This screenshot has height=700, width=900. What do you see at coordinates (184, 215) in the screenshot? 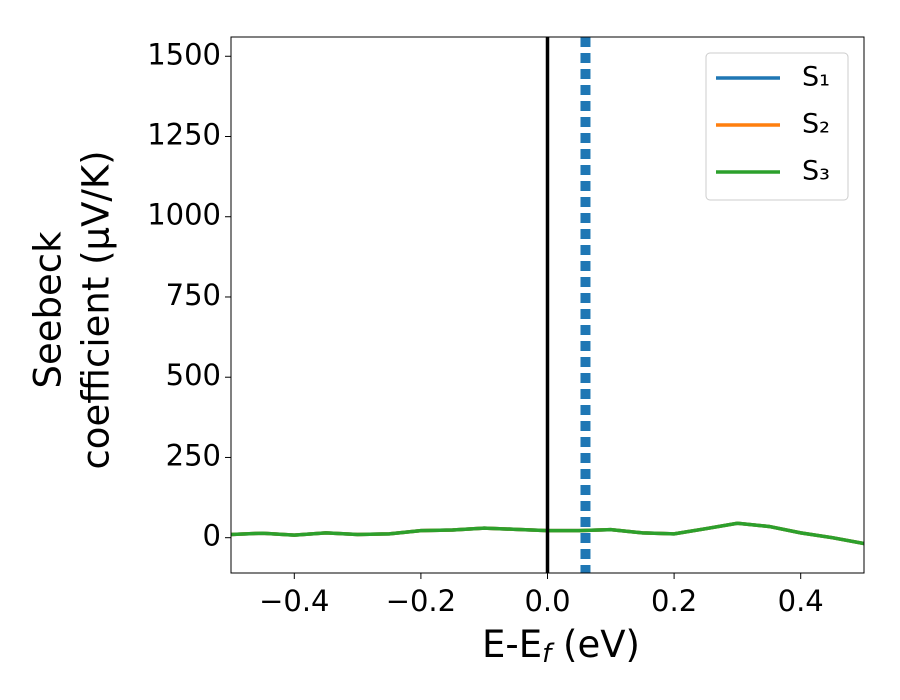
I see `y-tick-label: 1000` at bounding box center [184, 215].